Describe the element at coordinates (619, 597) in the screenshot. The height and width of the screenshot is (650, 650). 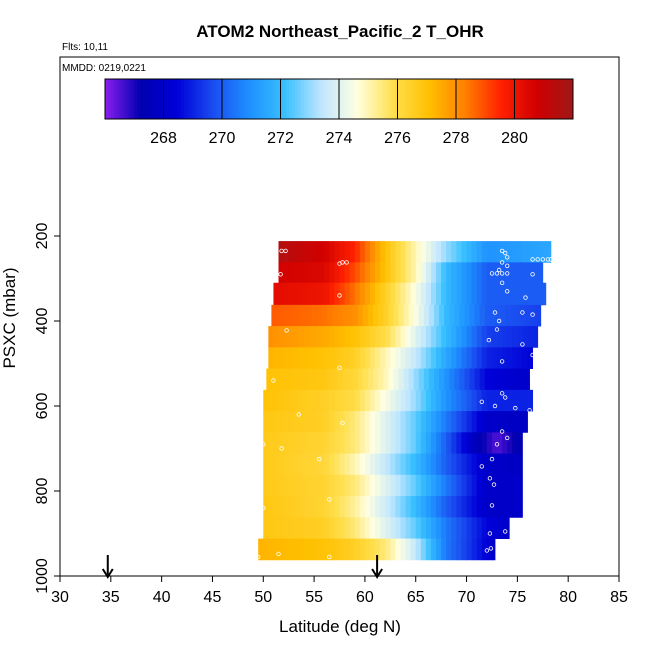
I see `x-tick-label: 85` at that location.